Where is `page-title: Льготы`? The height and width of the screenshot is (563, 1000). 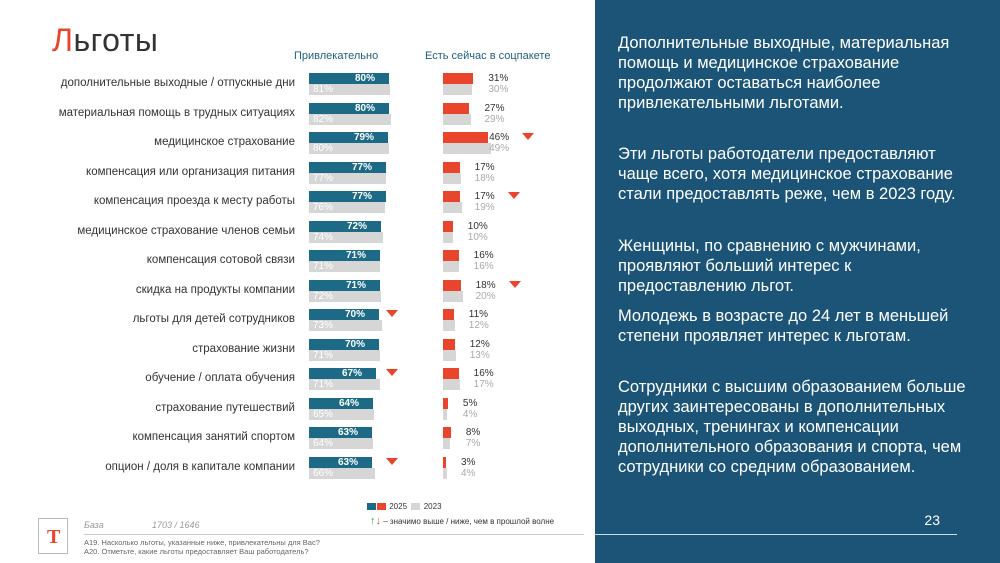 page-title: Льготы is located at coordinates (105, 40).